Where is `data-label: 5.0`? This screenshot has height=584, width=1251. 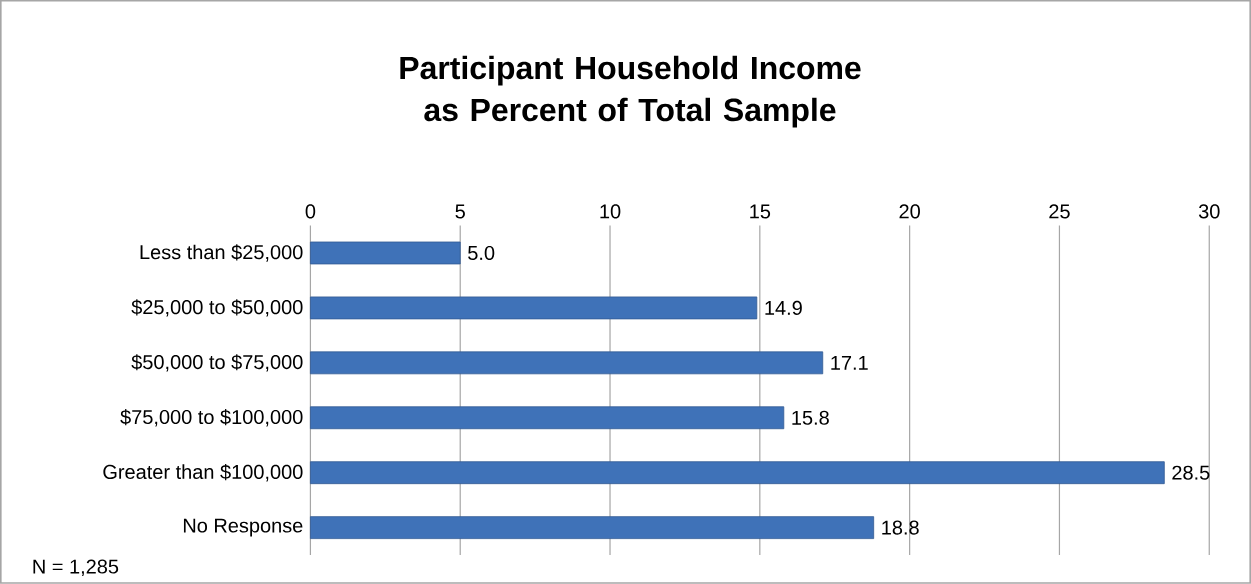 data-label: 5.0 is located at coordinates (481, 253).